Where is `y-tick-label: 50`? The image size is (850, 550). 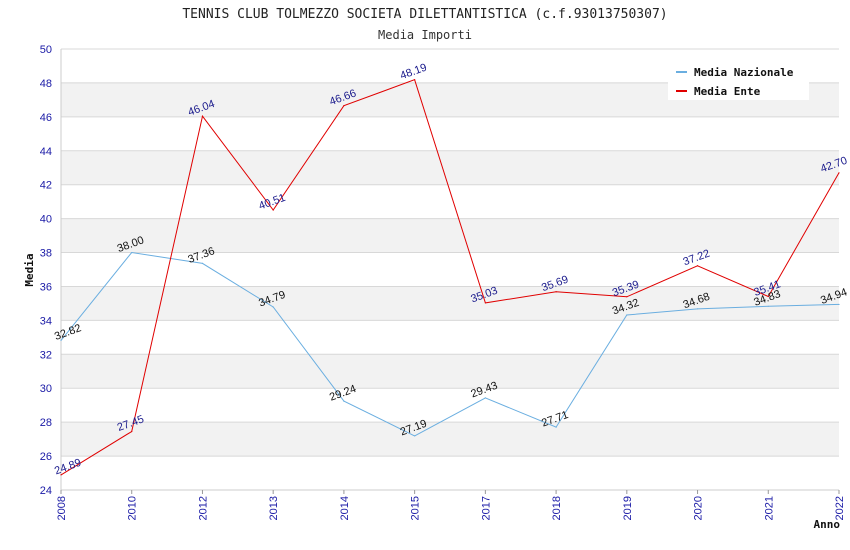 y-tick-label: 50 is located at coordinates (46, 50).